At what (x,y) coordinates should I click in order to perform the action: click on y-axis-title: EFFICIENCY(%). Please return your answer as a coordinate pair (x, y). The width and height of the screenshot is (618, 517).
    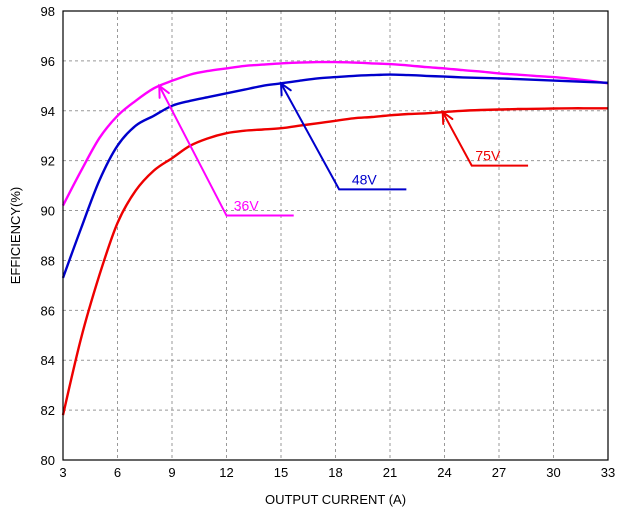
    Looking at the image, I should click on (15, 236).